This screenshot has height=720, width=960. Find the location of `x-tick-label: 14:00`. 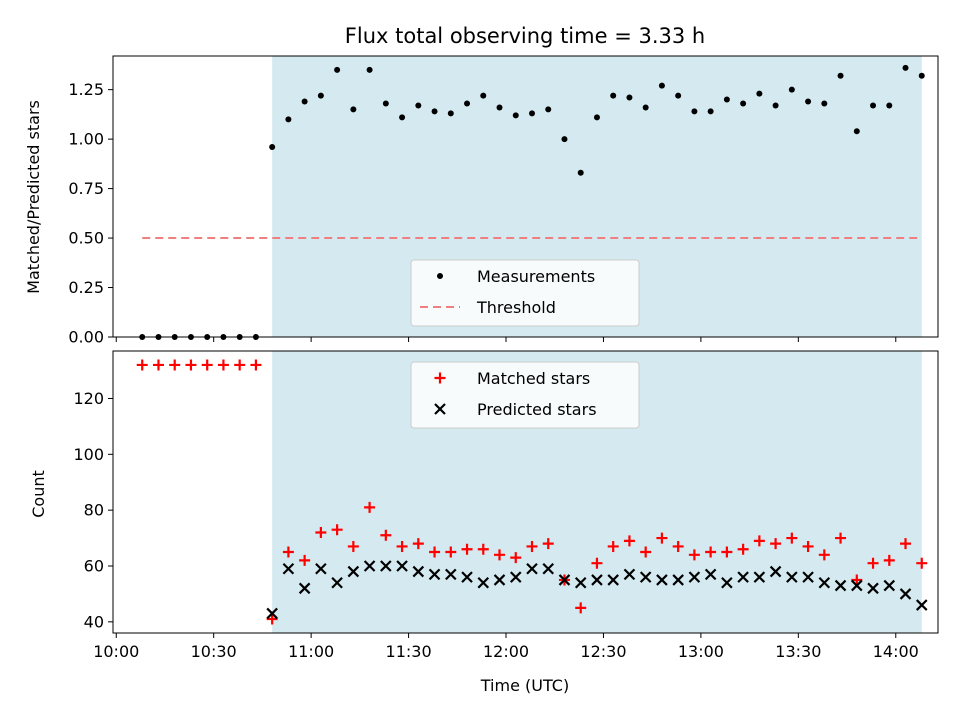

x-tick-label: 14:00 is located at coordinates (896, 651).